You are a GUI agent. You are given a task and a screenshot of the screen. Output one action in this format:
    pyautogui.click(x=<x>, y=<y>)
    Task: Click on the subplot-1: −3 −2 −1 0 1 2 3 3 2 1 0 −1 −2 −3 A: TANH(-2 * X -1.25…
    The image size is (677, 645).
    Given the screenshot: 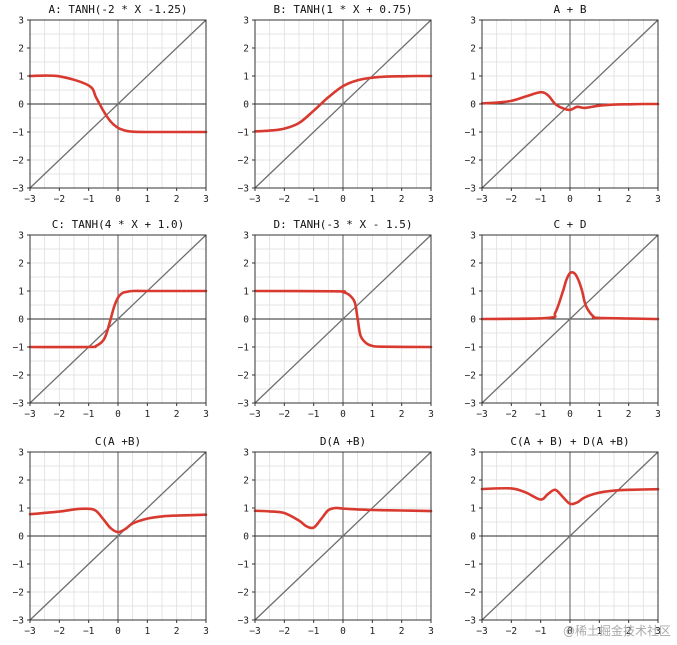 What is the action you would take?
    pyautogui.click(x=111, y=104)
    